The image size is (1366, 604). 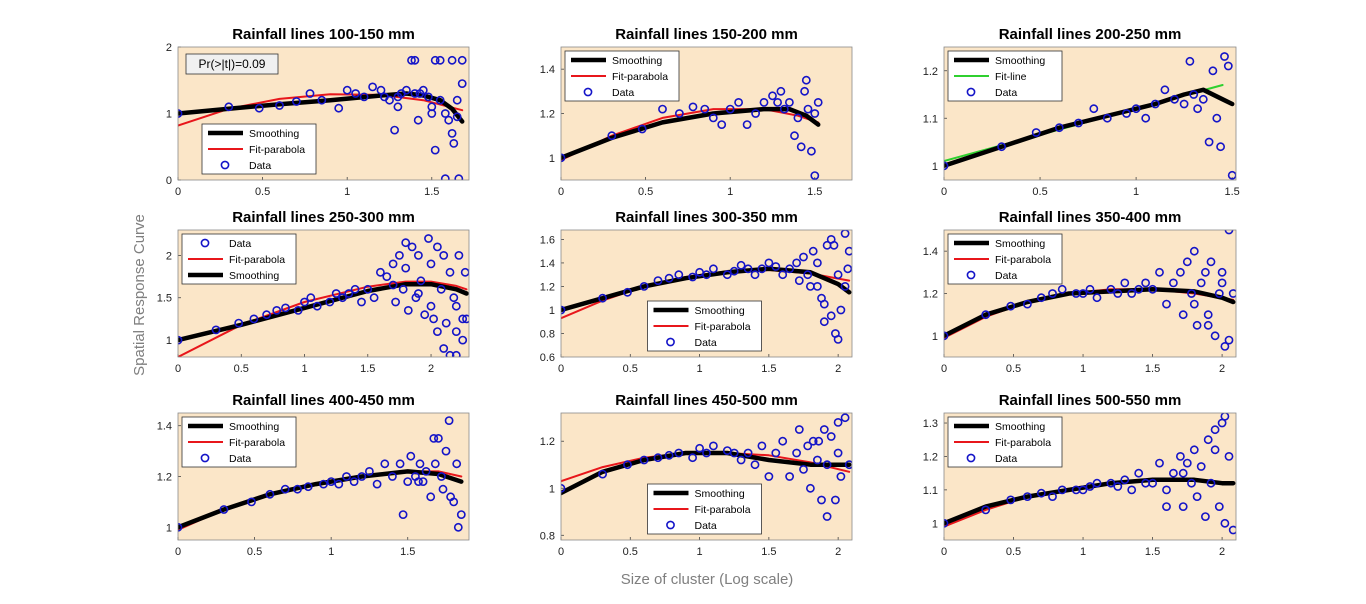 What do you see at coordinates (323, 34) in the screenshot?
I see `panel-title: Rainfall lines 100-150 mm` at bounding box center [323, 34].